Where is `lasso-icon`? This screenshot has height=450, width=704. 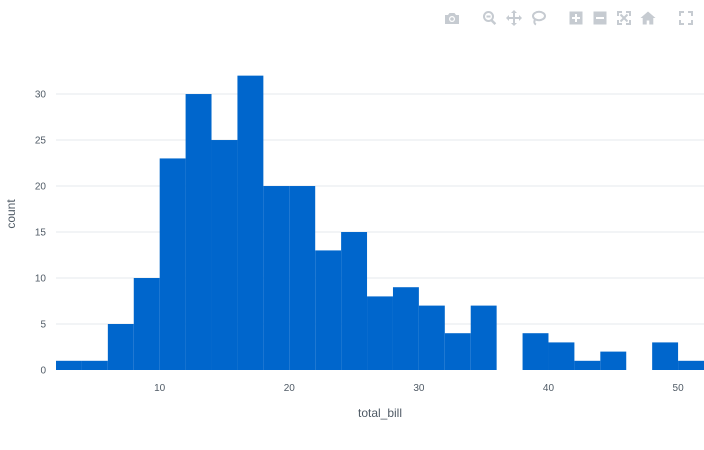 lasso-icon is located at coordinates (538, 18).